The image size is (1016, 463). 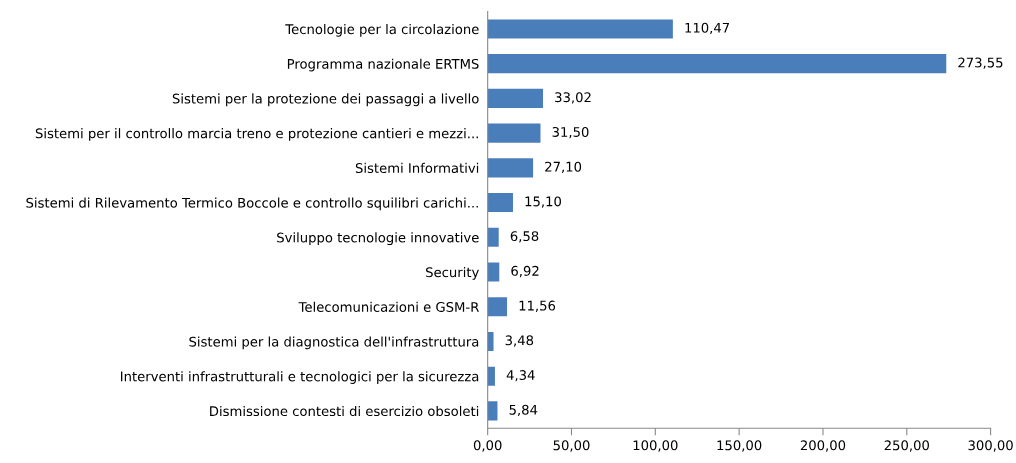 What do you see at coordinates (344, 411) in the screenshot?
I see `y-tick-label: Dismissione contesti di esercizio obsoleti` at bounding box center [344, 411].